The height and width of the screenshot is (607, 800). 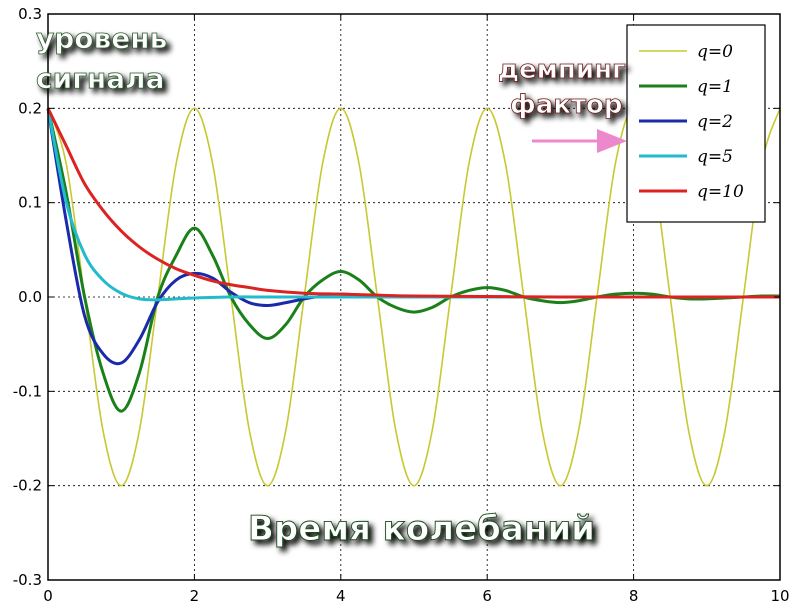 I want to click on legend-note: демпинг фактор, so click(x=562, y=88).